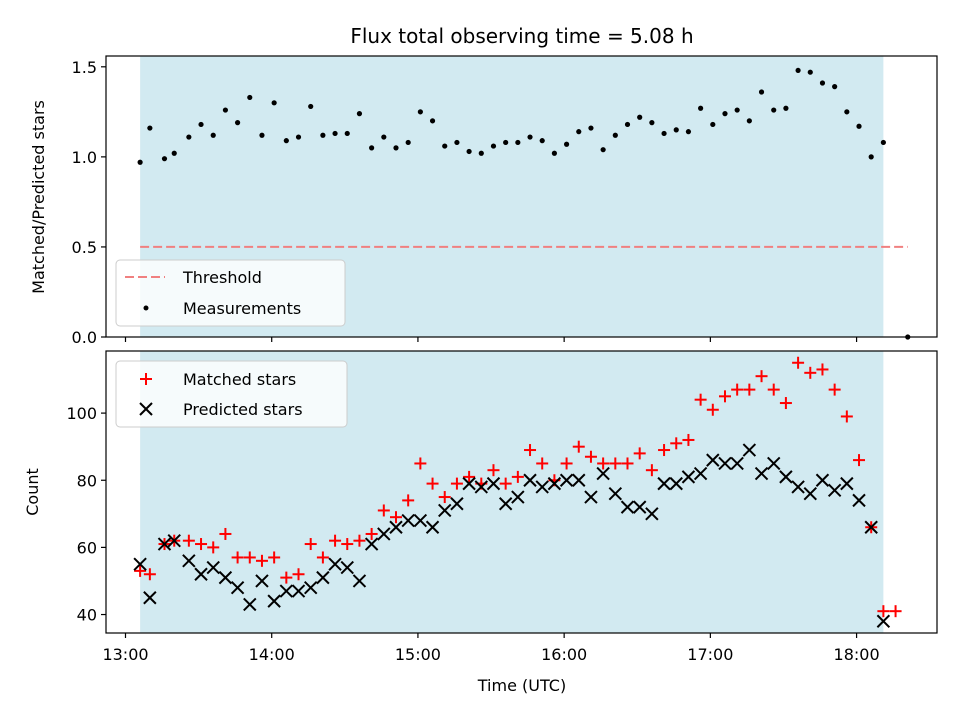  I want to click on bottom-y-tick-label: 40, so click(87, 615).